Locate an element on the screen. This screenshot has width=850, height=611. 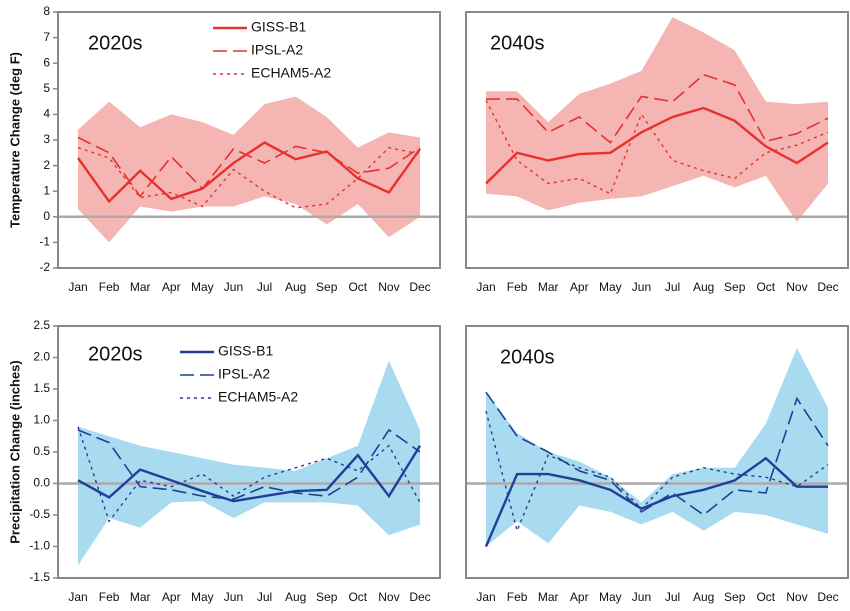
y-tick-label: -1.0 is located at coordinates (39, 546).